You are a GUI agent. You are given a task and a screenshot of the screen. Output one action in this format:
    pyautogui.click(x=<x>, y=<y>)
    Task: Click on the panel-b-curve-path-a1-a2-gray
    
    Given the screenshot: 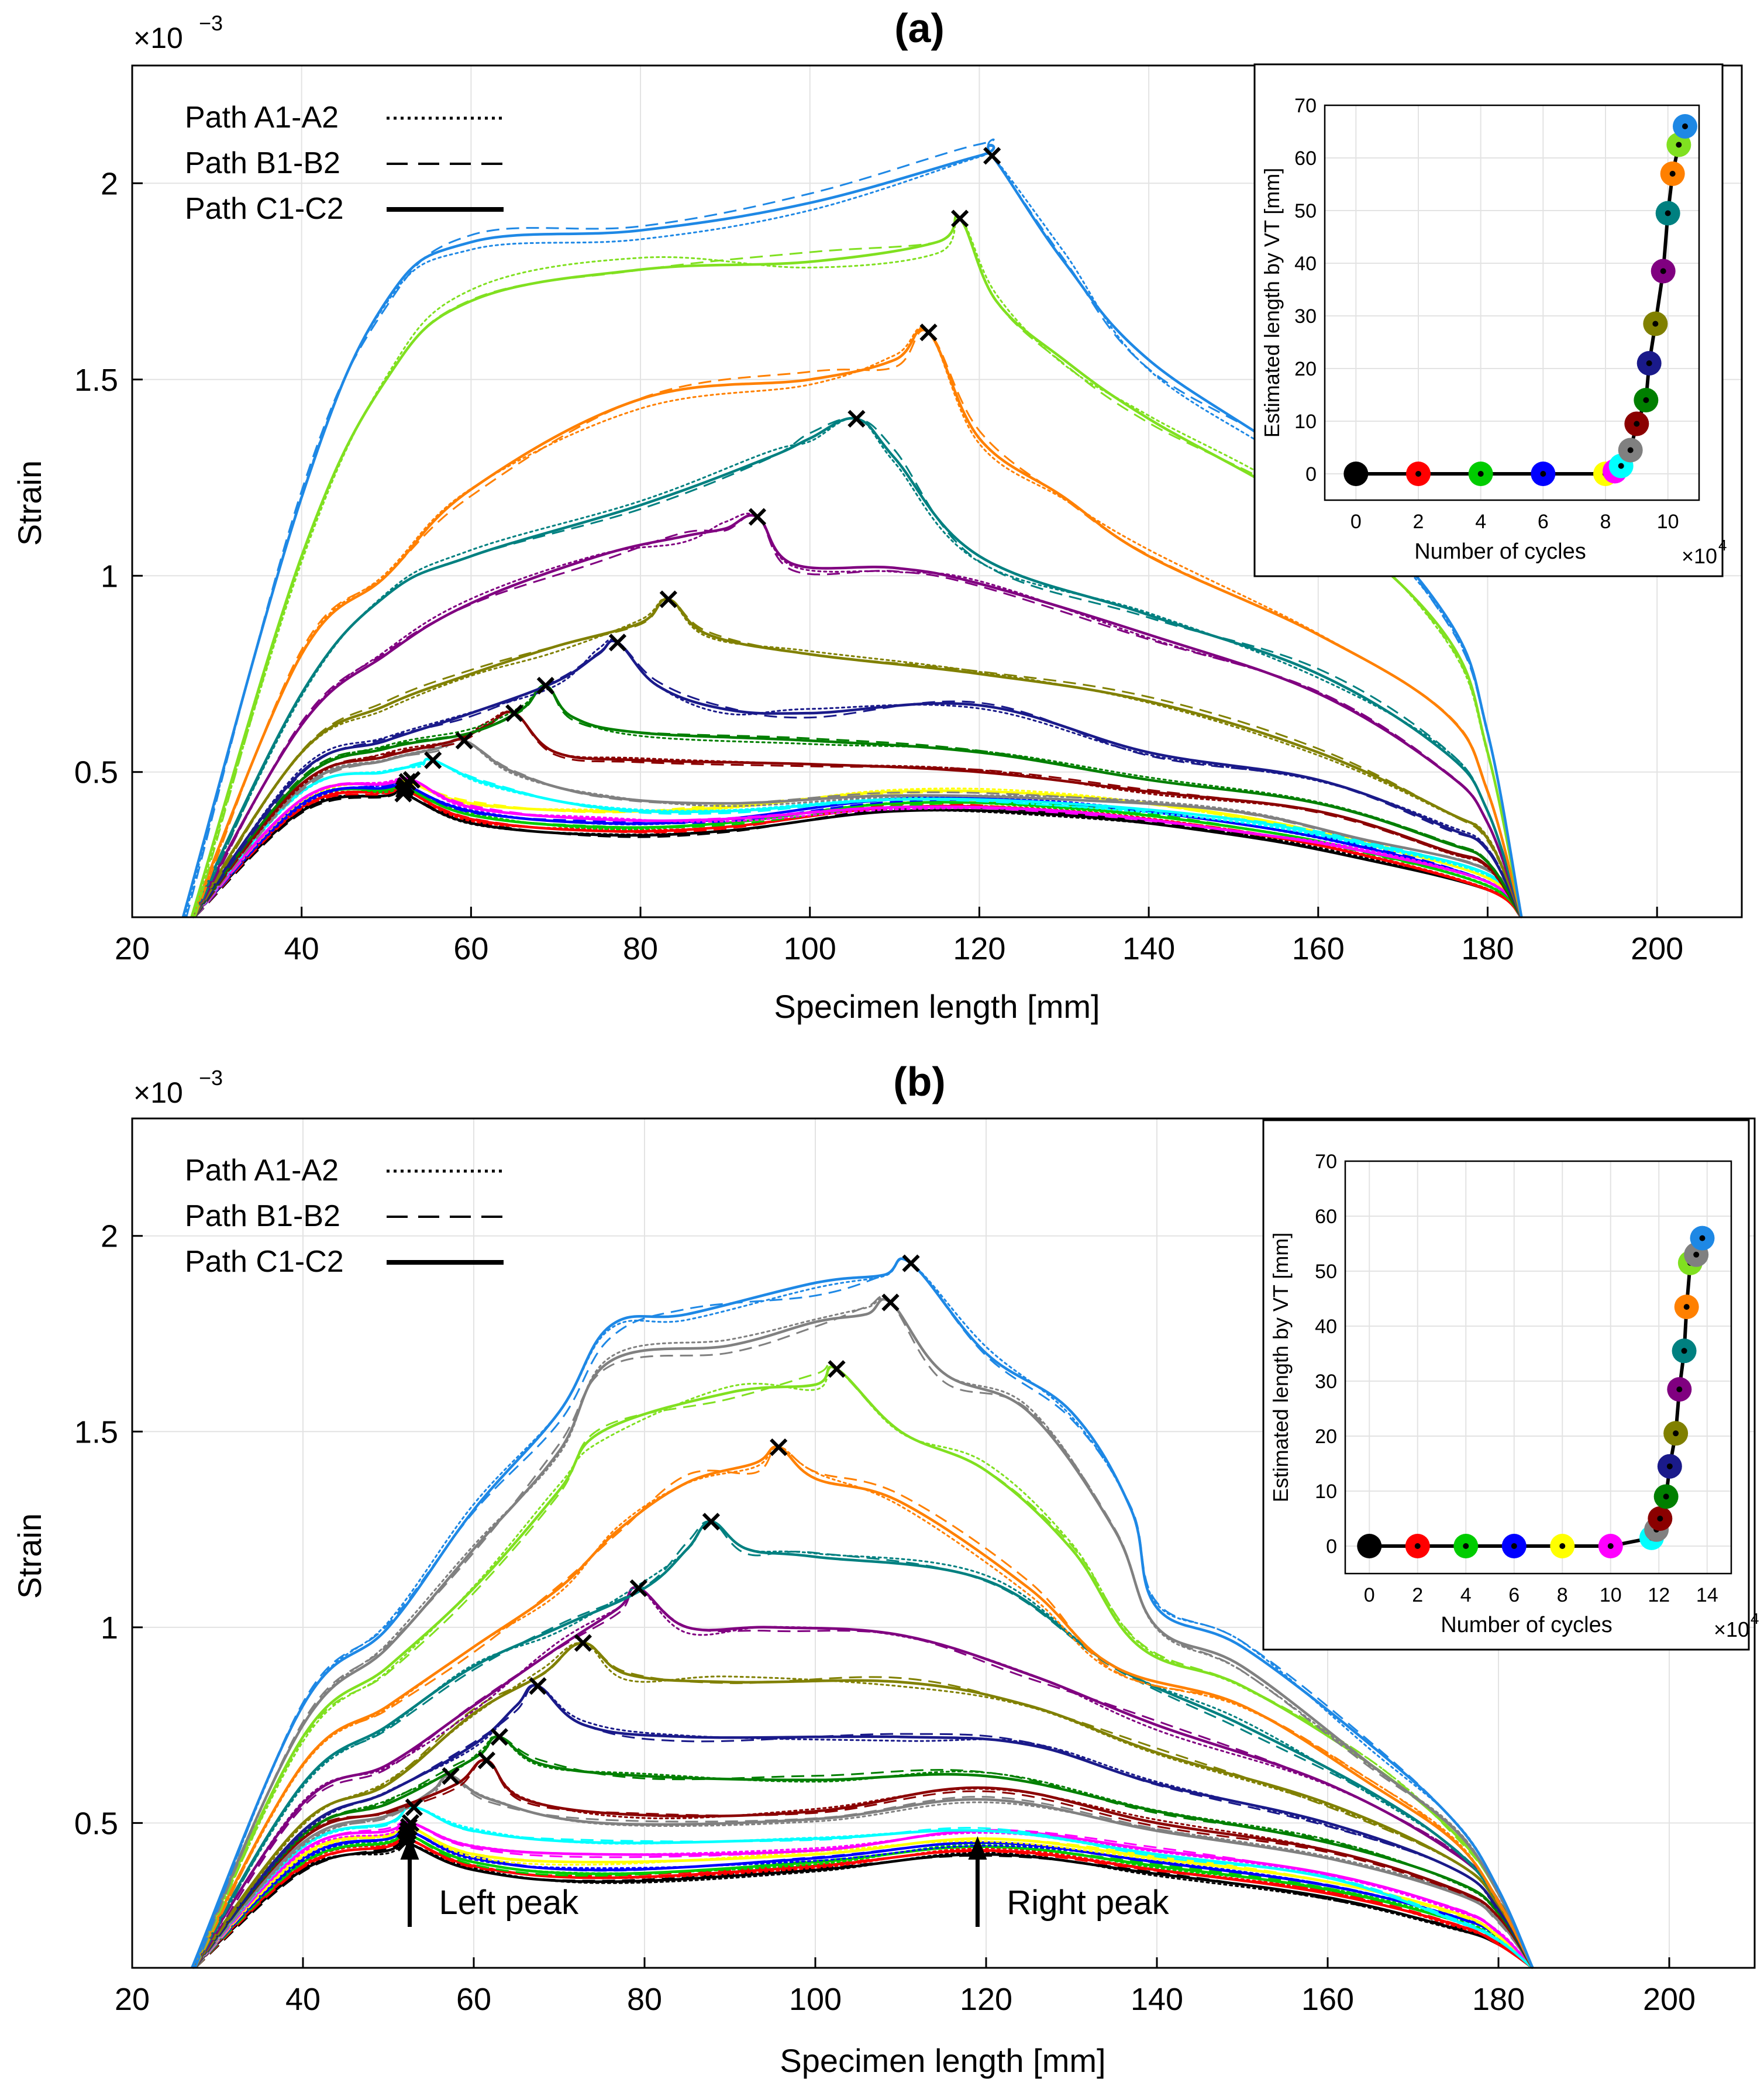 What is the action you would take?
    pyautogui.click(x=863, y=1872)
    